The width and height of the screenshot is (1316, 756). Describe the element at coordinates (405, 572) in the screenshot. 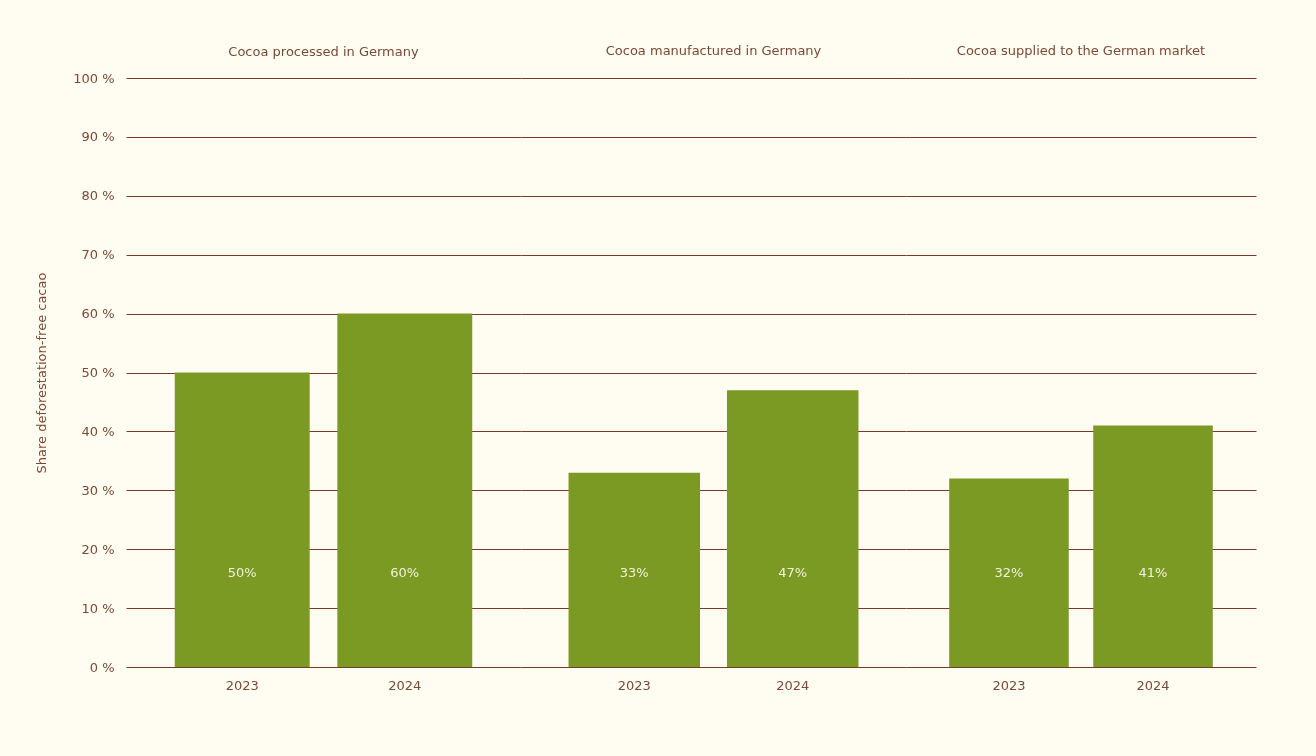

I see `data-label: 60%` at that location.